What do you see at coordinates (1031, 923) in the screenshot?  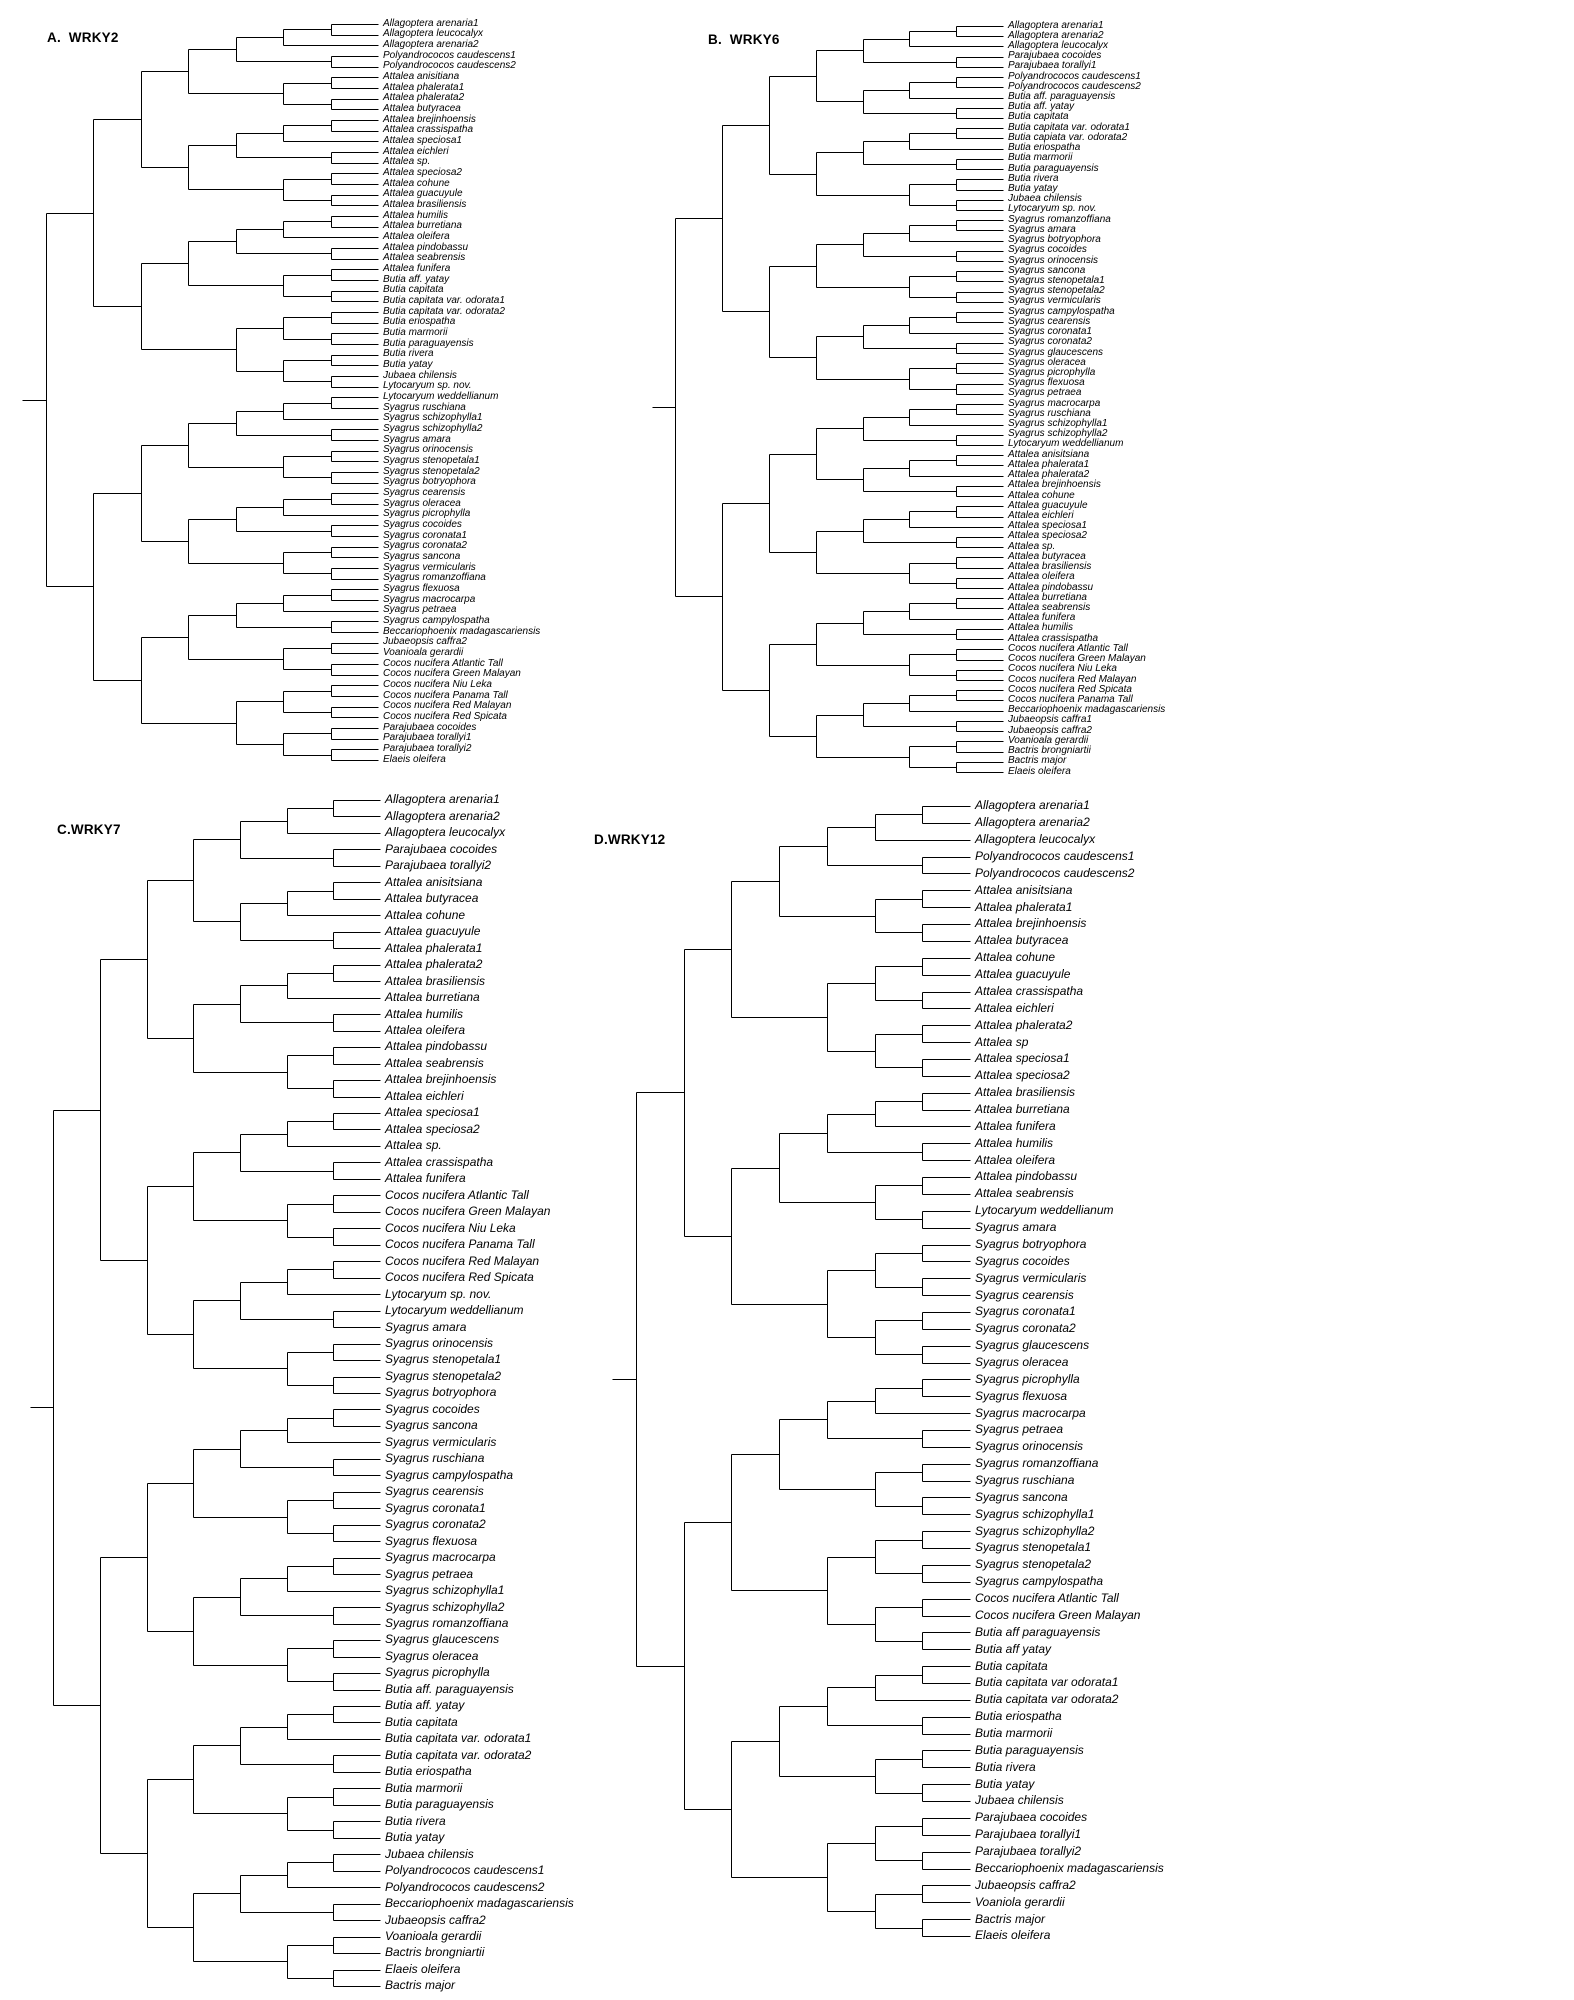 I see `taxon-label: Attalea brejinhoensis` at bounding box center [1031, 923].